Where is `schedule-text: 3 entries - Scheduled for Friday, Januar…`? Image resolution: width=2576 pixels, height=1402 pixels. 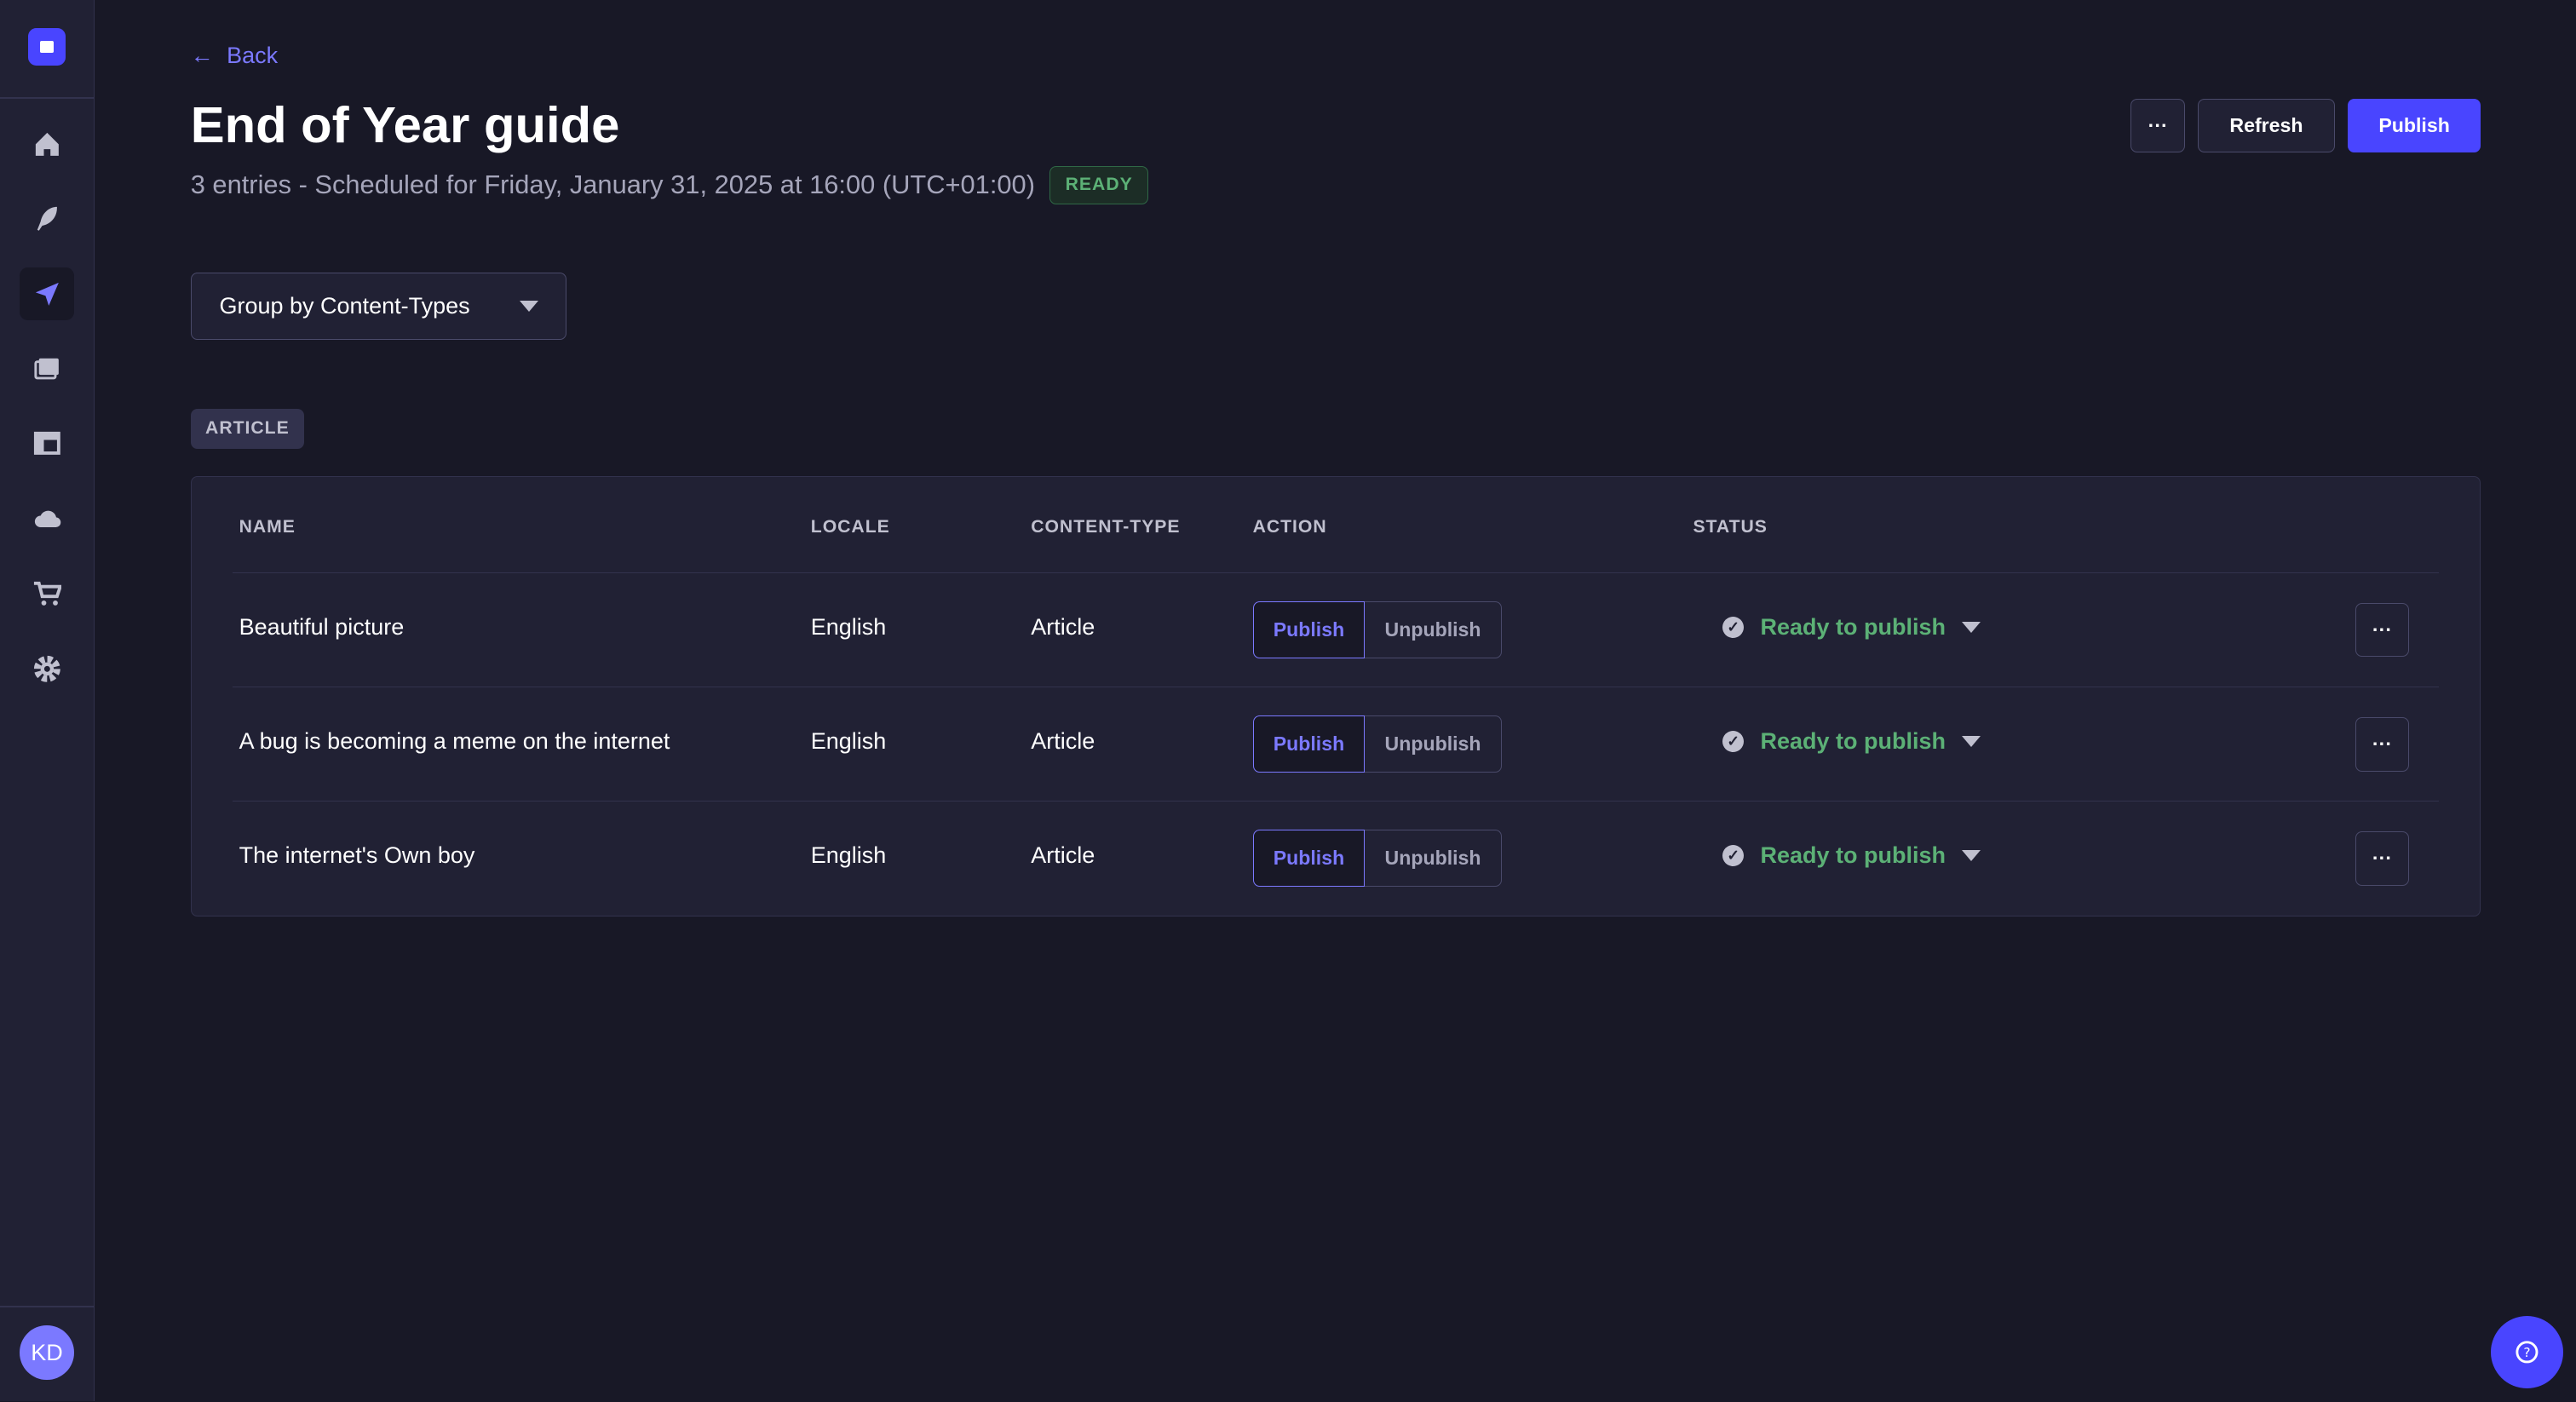
schedule-text: 3 entries - Scheduled for Friday, Januar… is located at coordinates (613, 185).